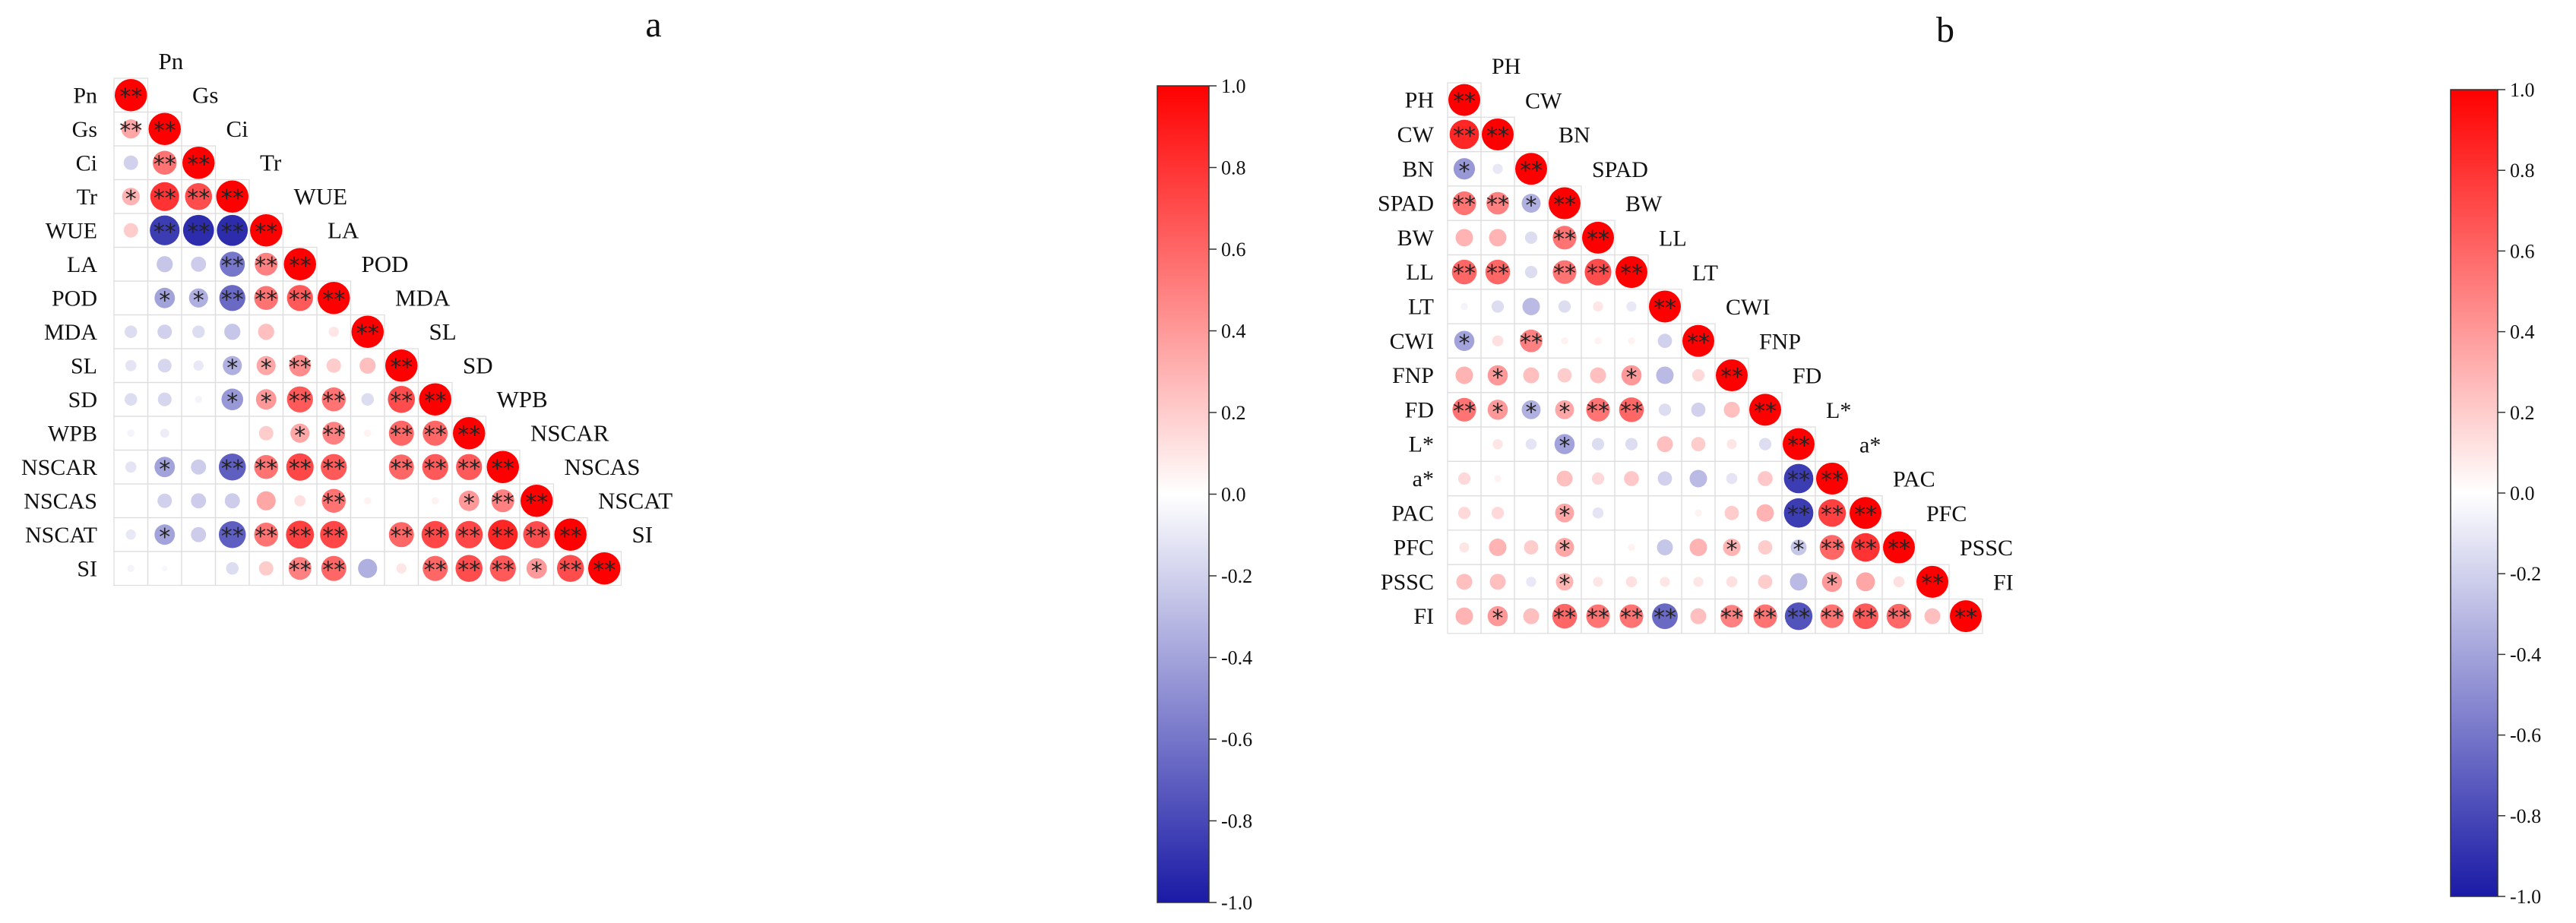  Describe the element at coordinates (1416, 238) in the screenshot. I see `row-label: BW` at that location.